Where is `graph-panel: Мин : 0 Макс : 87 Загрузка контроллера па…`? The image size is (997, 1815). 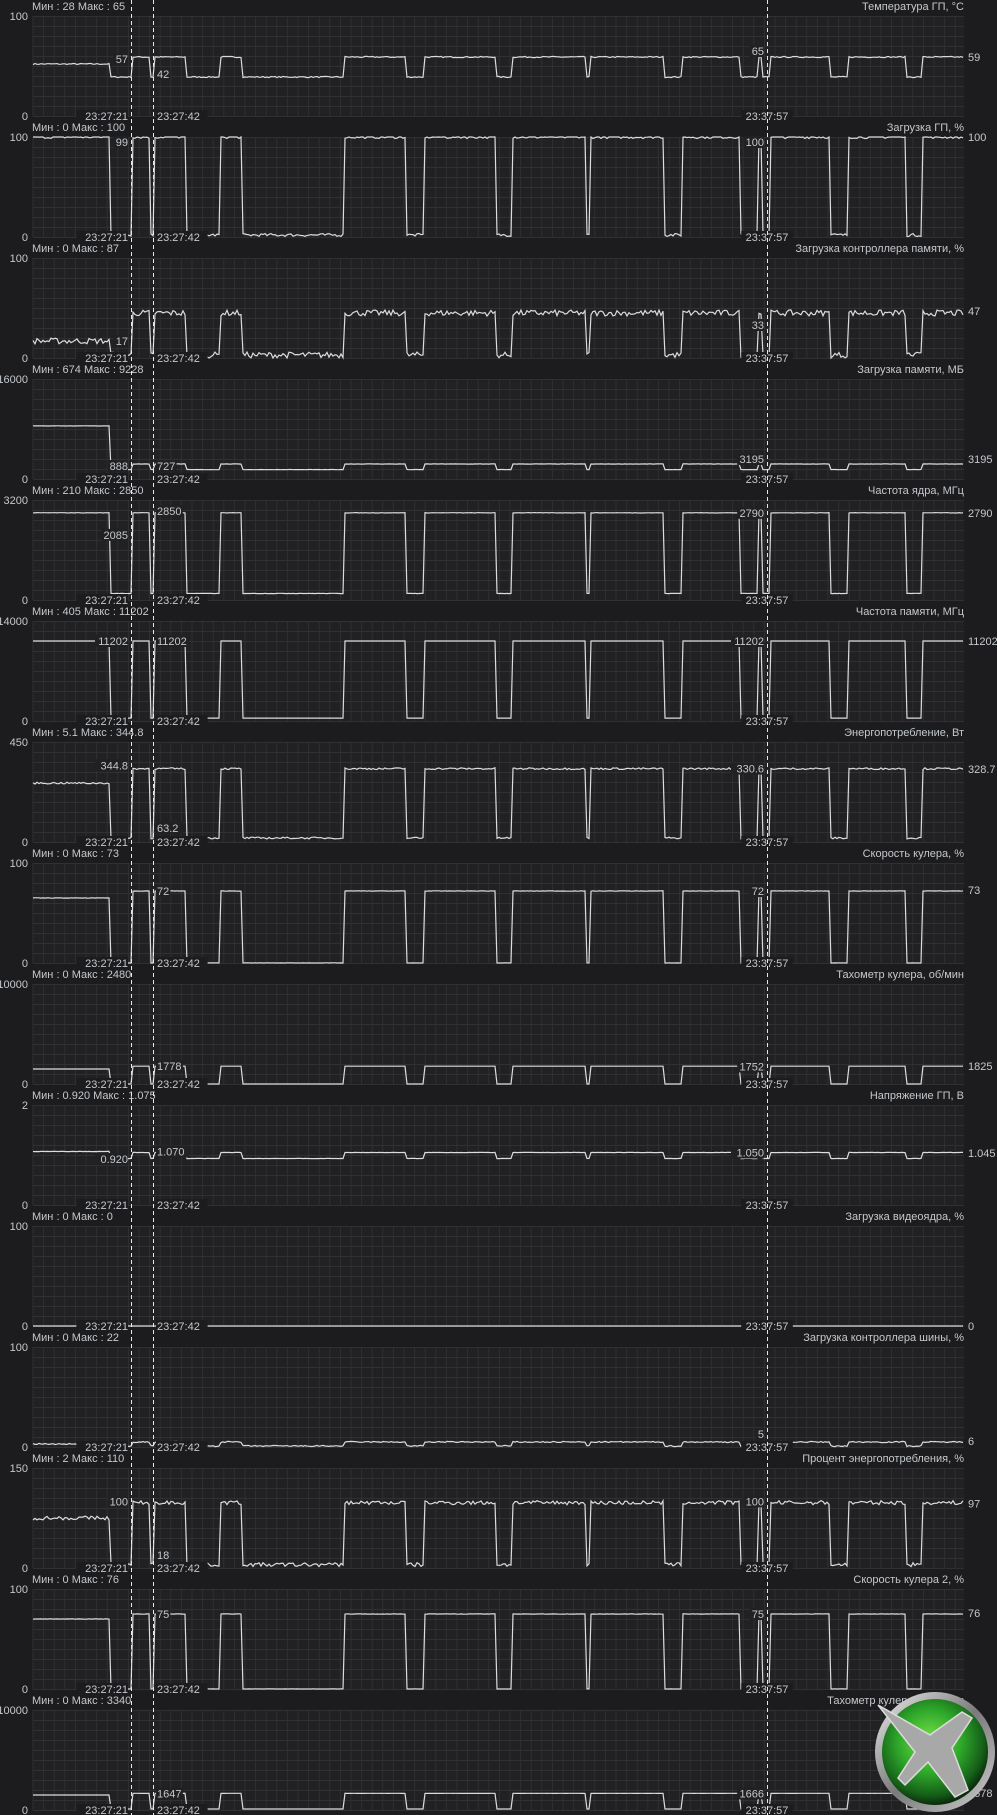
graph-panel: Мин : 0 Макс : 87 Загрузка контроллера па… is located at coordinates (495, 304).